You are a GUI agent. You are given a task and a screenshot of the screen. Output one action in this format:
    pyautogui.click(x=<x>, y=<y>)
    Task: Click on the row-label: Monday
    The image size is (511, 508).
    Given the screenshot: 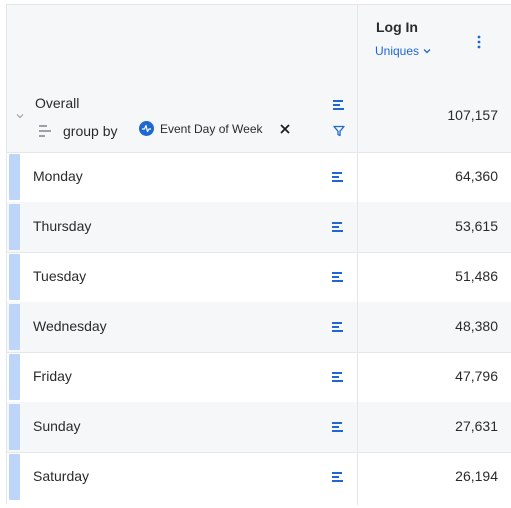 What is the action you would take?
    pyautogui.click(x=58, y=176)
    